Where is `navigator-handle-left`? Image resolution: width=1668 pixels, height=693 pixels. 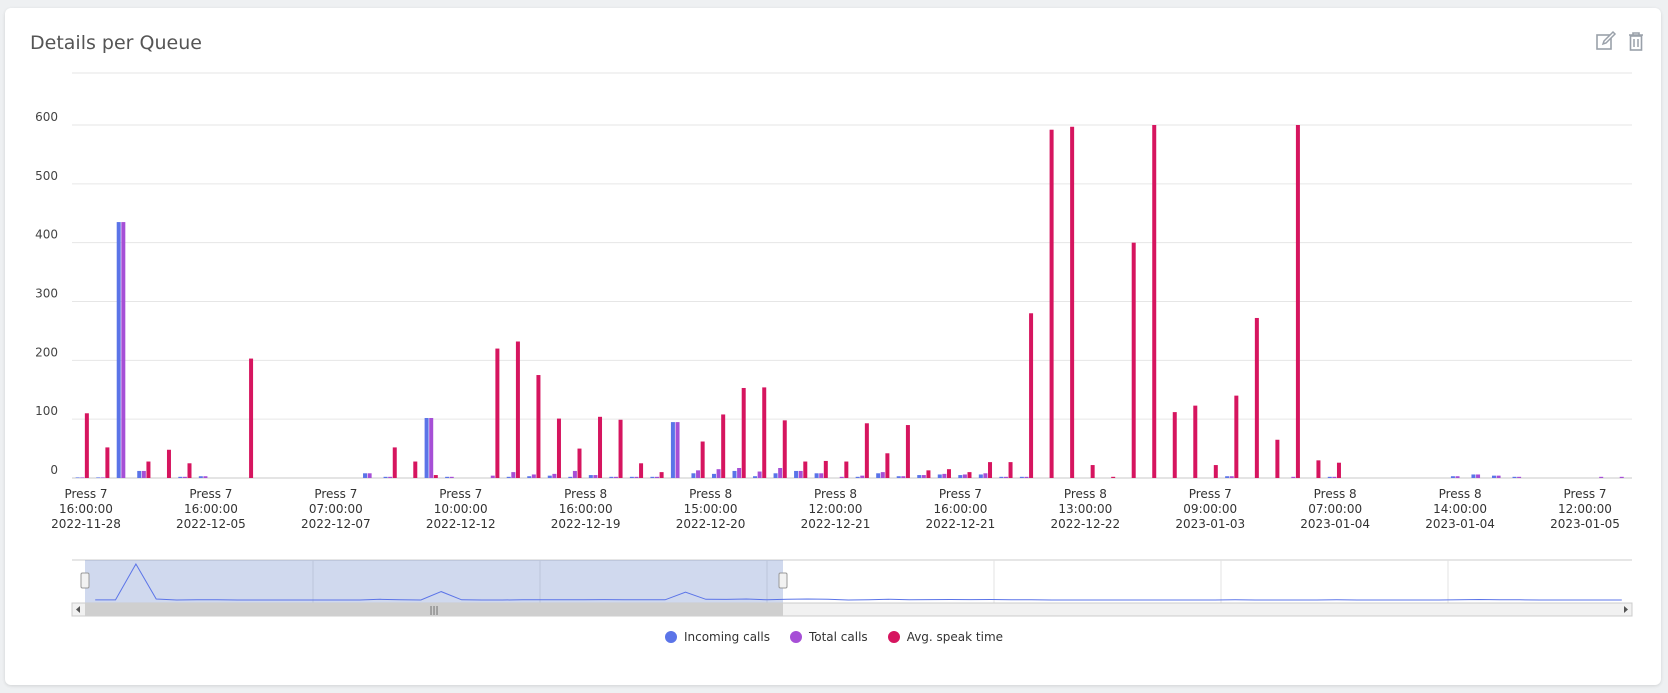 navigator-handle-left is located at coordinates (85, 580).